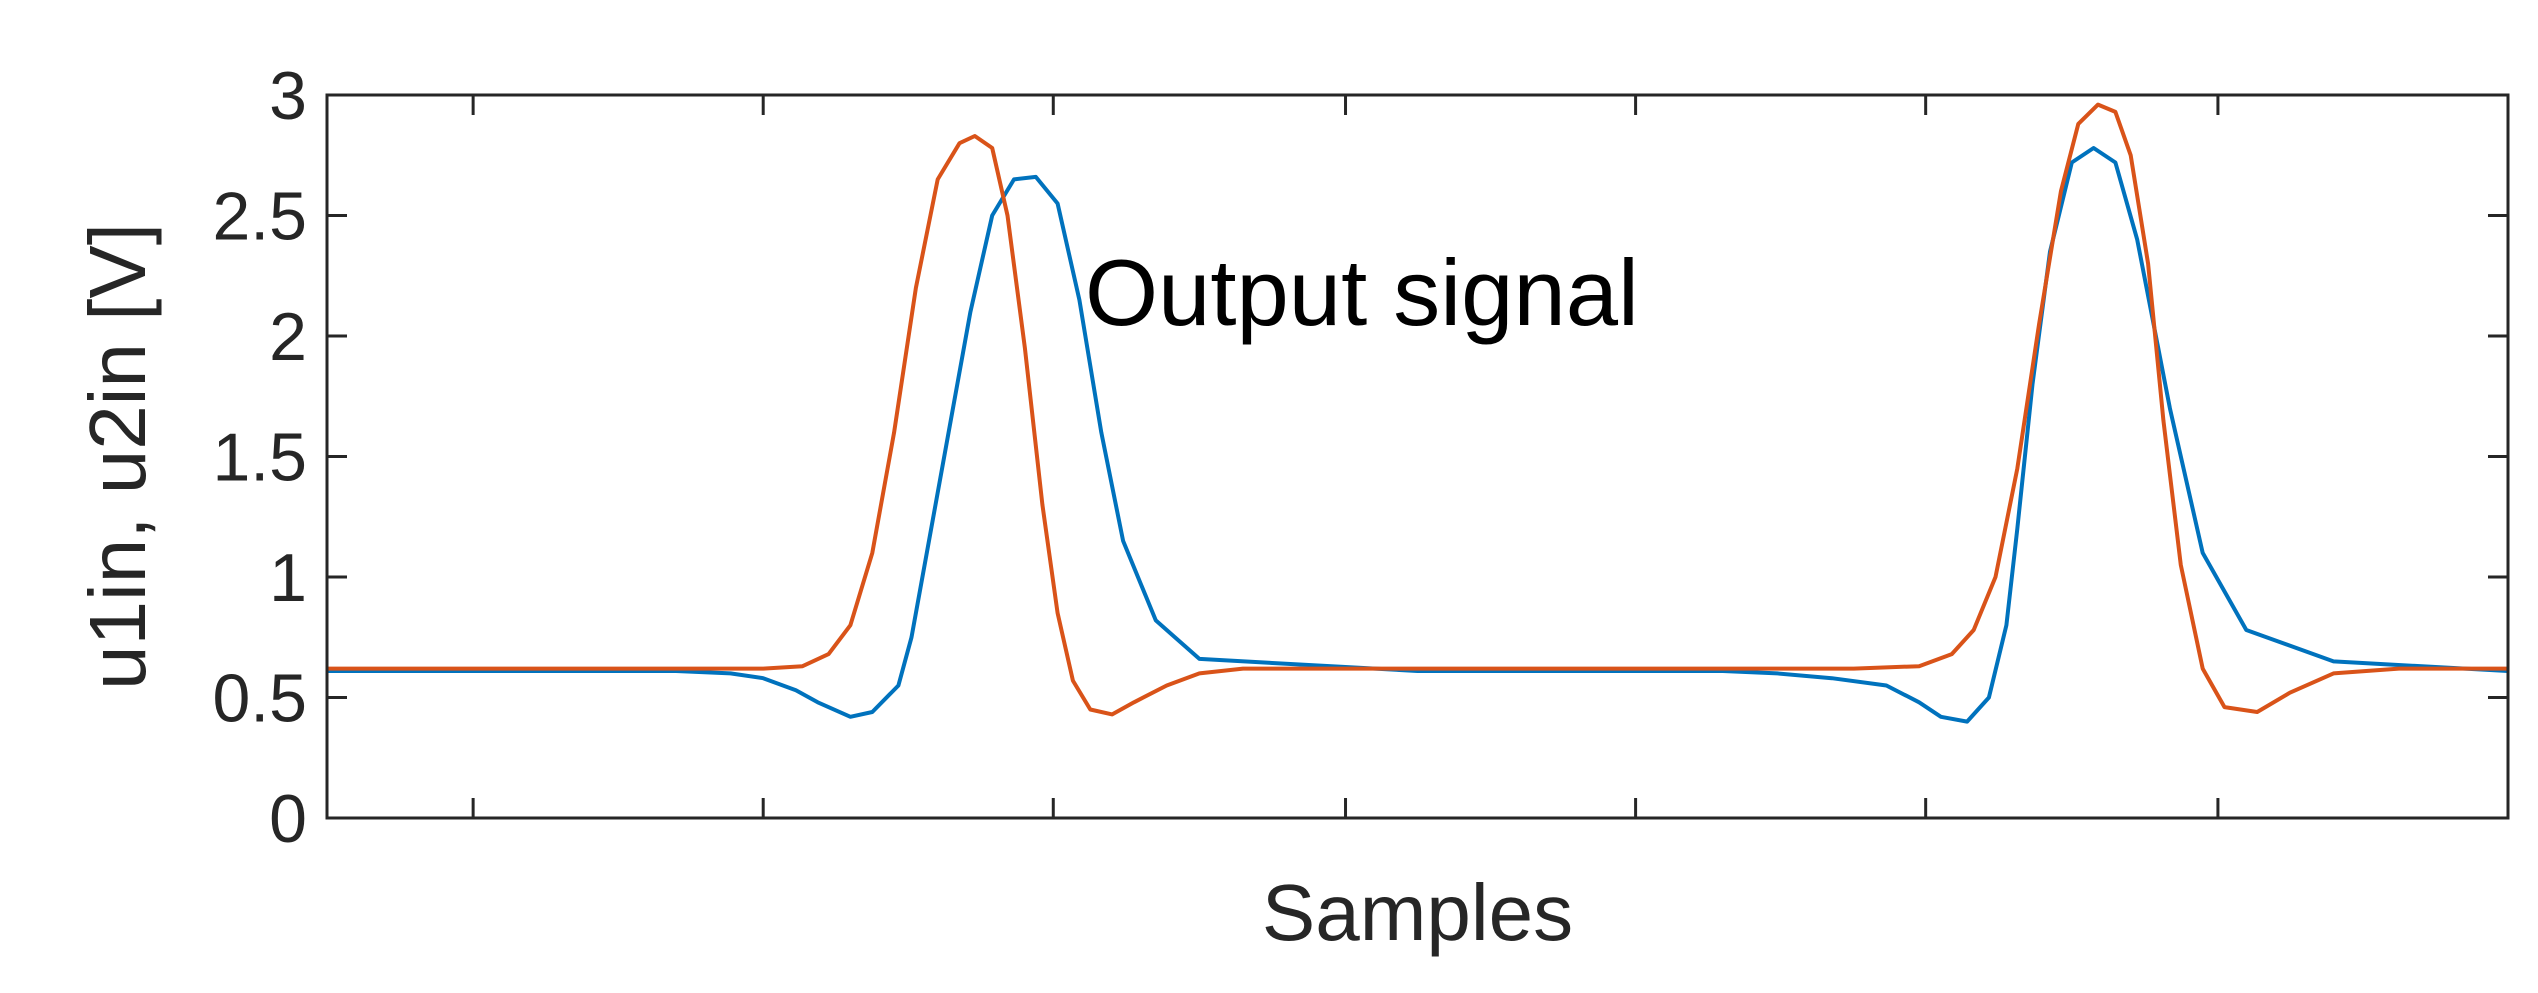  I want to click on y-tick-label: 0, so click(288, 819).